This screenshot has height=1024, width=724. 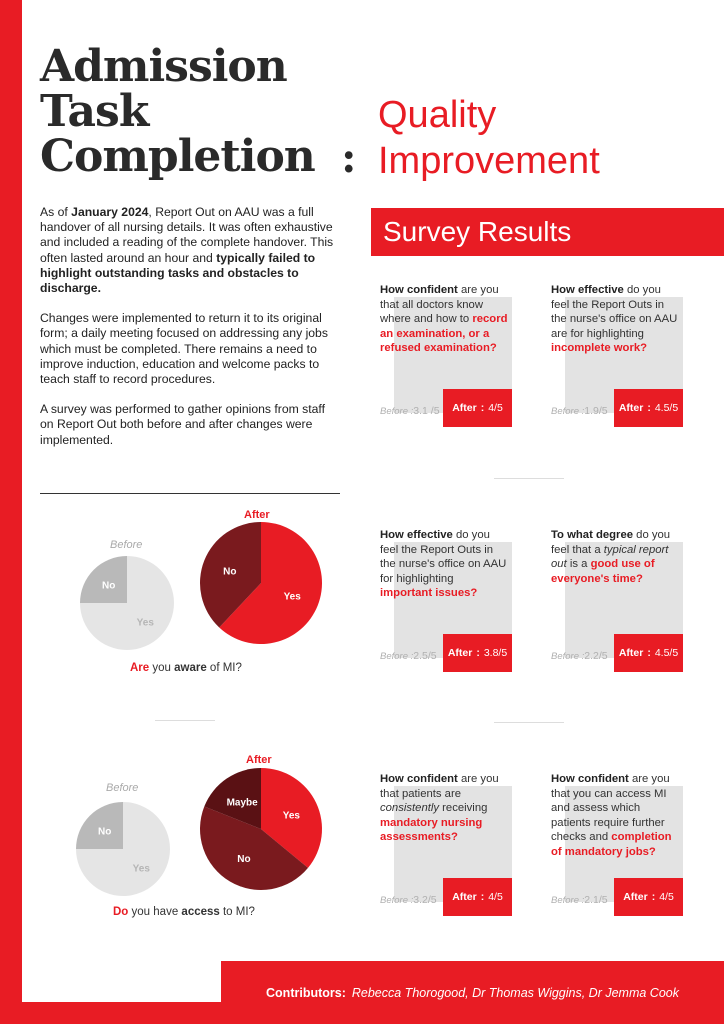 I want to click on before-value: 2.1/5, so click(x=596, y=900).